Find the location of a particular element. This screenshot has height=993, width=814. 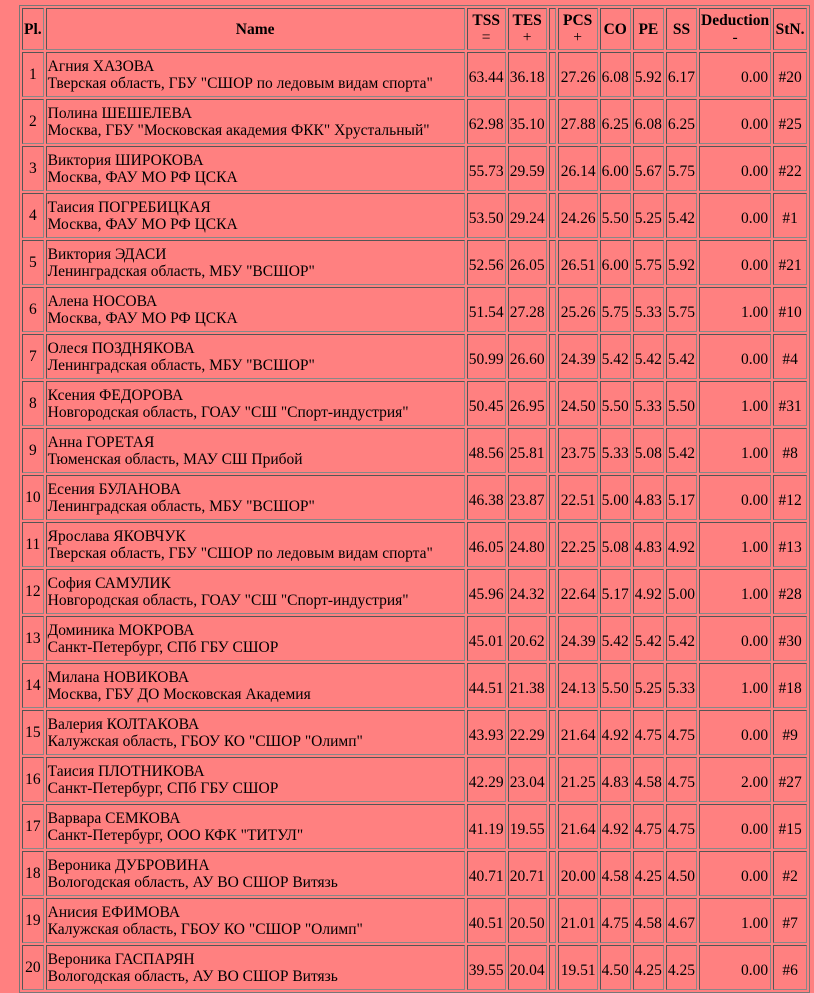

tss: 48.56 is located at coordinates (486, 450).